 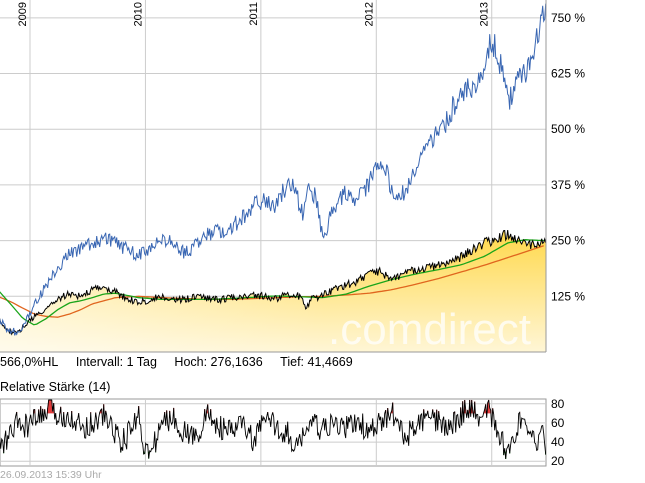 I want to click on percent-tick-label: 750 %, so click(x=568, y=18).